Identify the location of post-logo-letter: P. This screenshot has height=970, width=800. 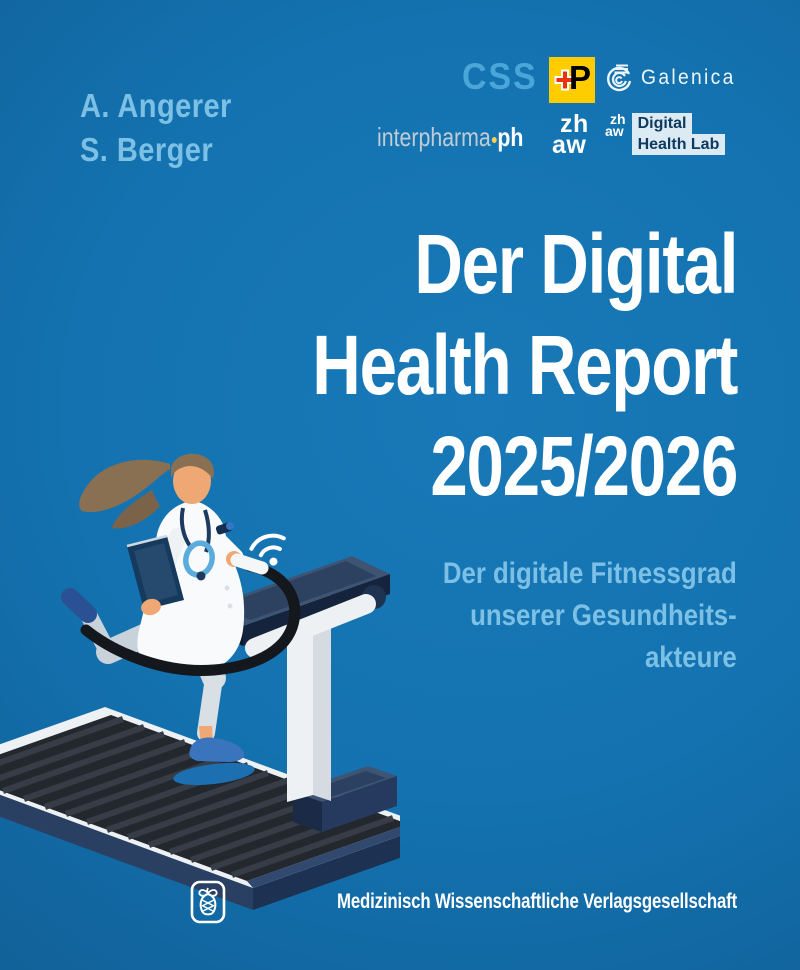
(580, 77).